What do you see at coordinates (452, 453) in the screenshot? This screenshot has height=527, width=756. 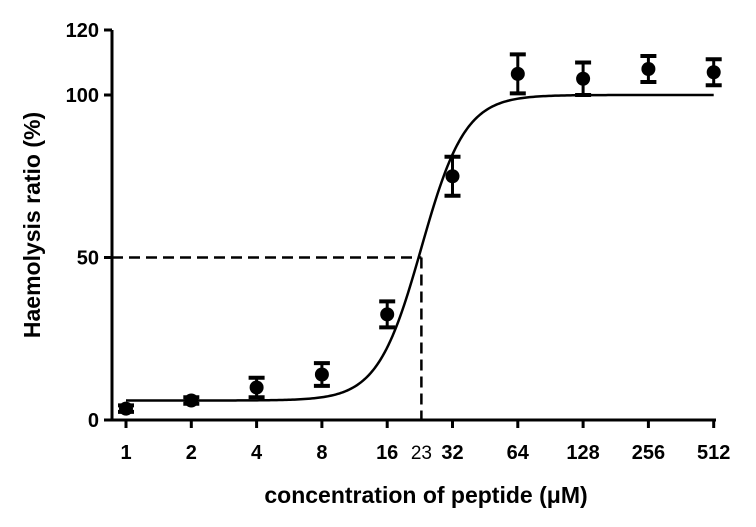 I see `x-tick-label: 32` at bounding box center [452, 453].